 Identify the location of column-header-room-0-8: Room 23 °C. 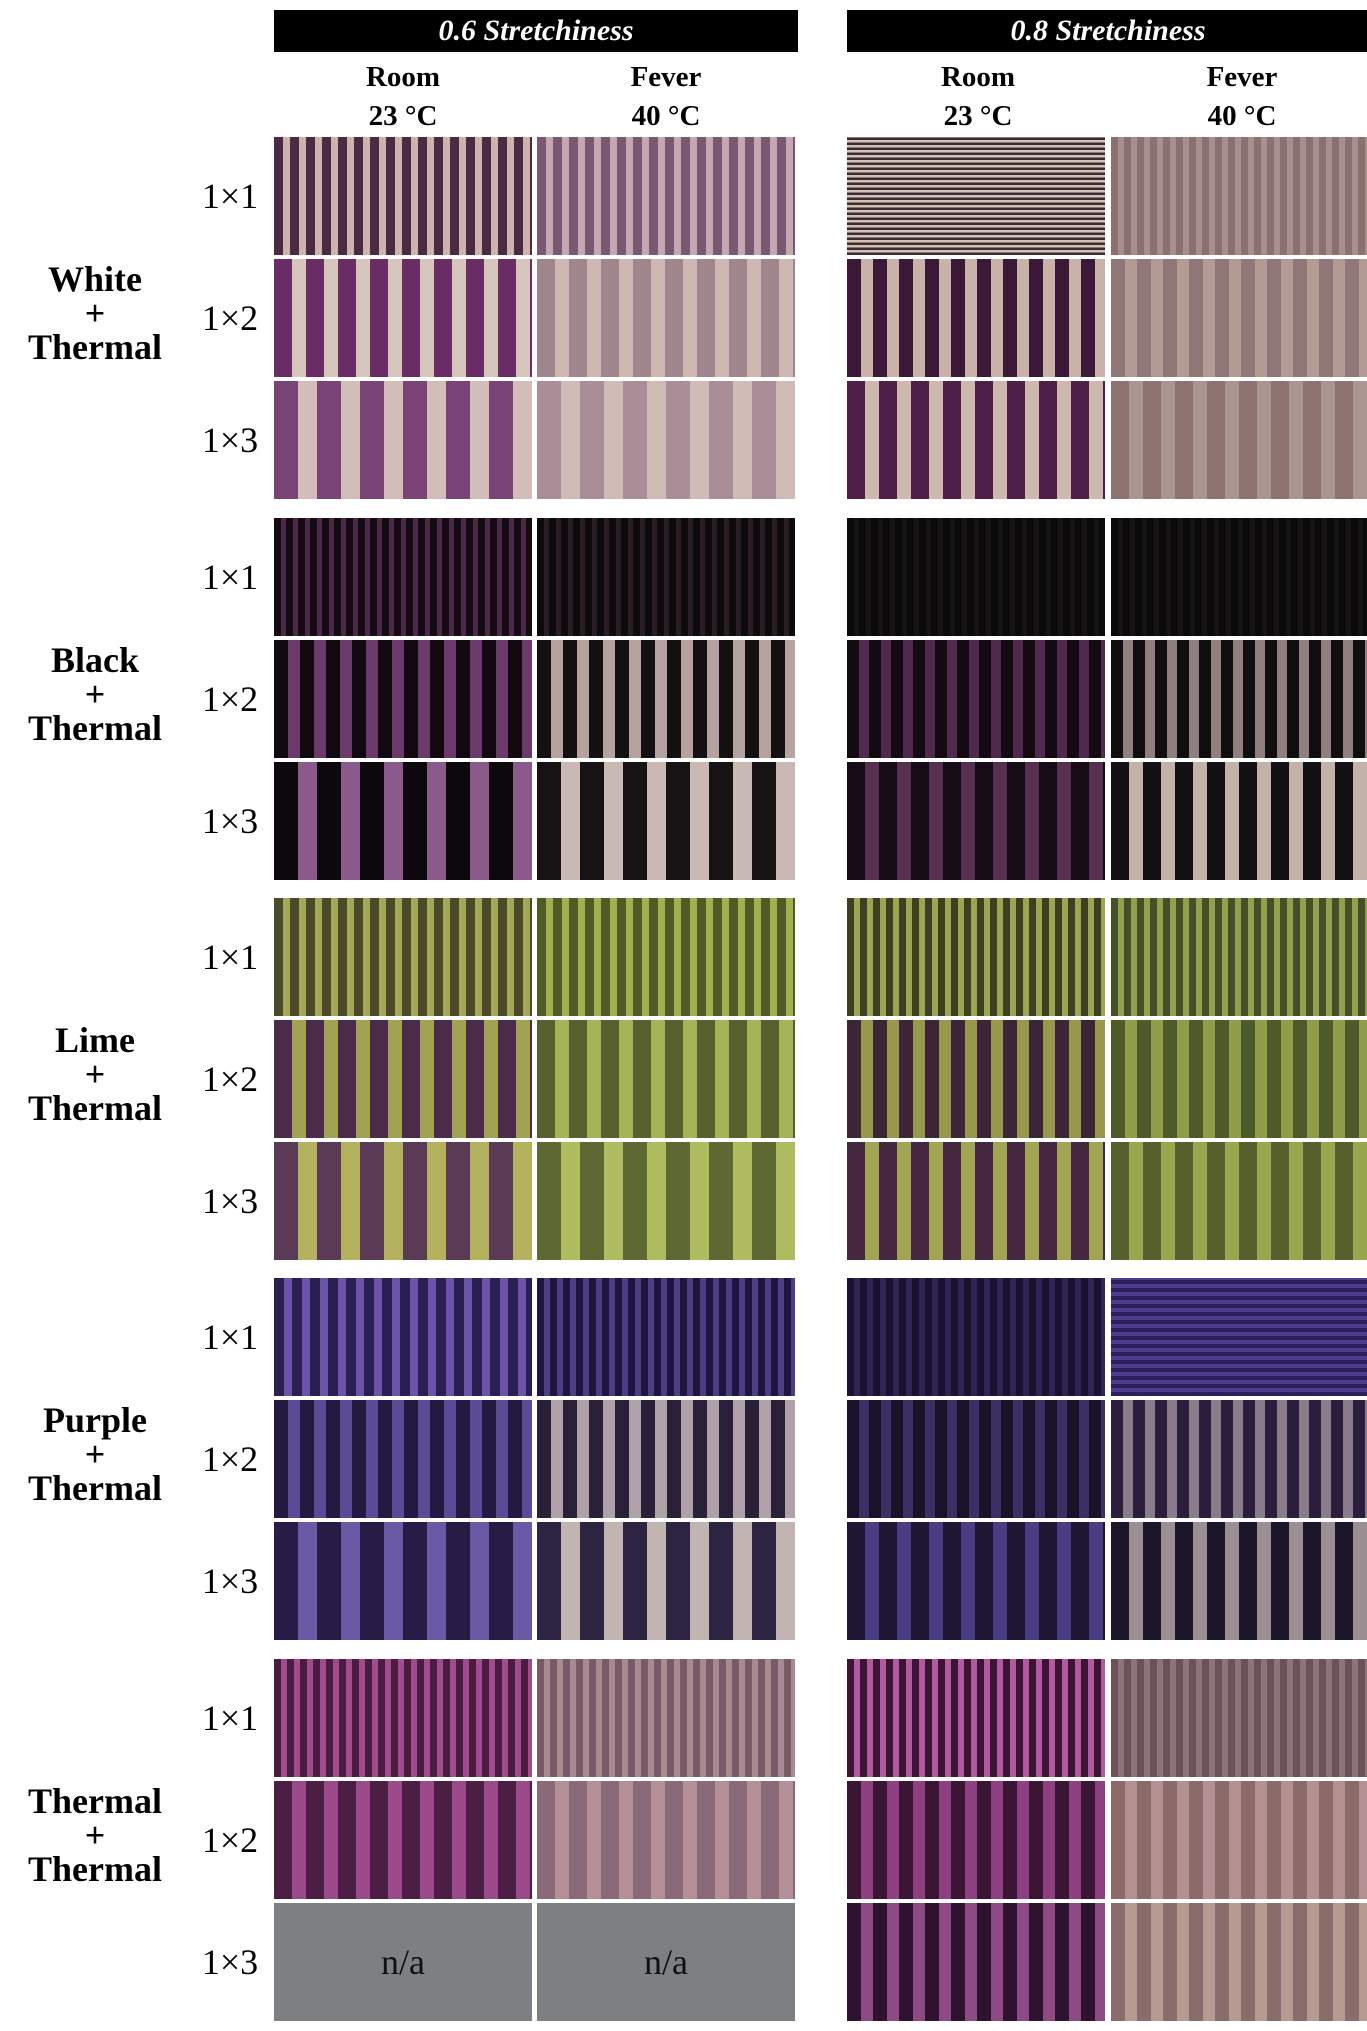
(978, 96).